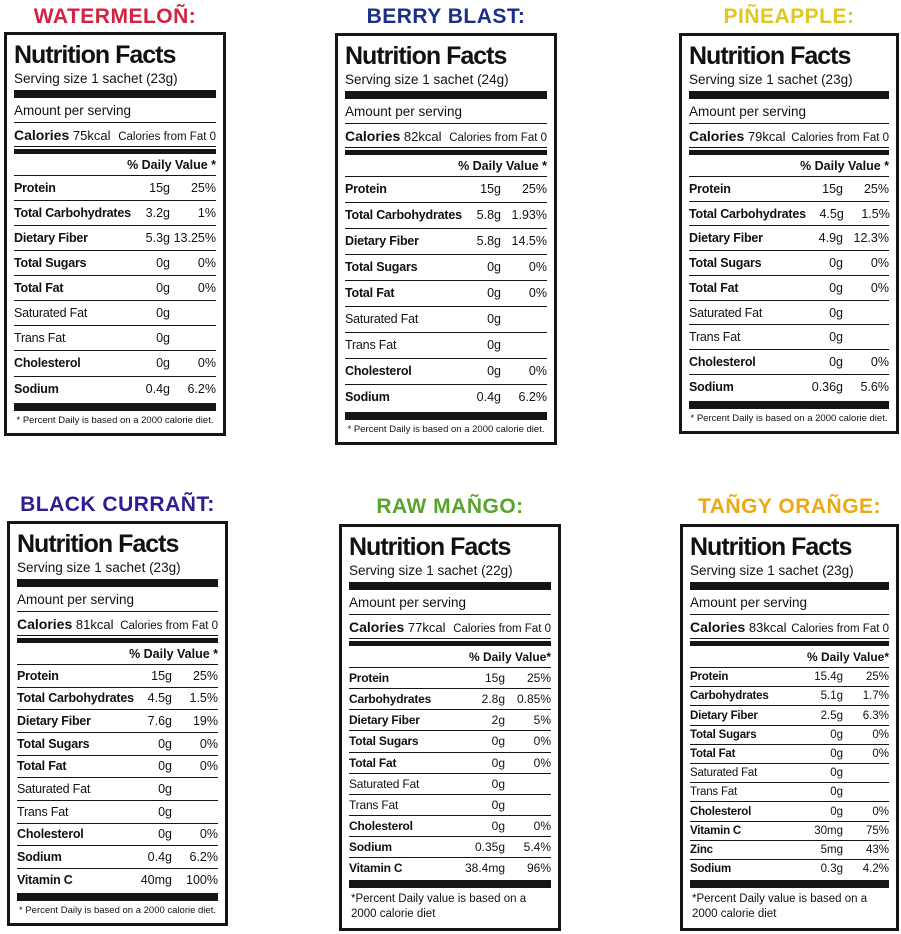 The height and width of the screenshot is (934, 901). What do you see at coordinates (157, 238) in the screenshot?
I see `nutrient-amount: 5.3g` at bounding box center [157, 238].